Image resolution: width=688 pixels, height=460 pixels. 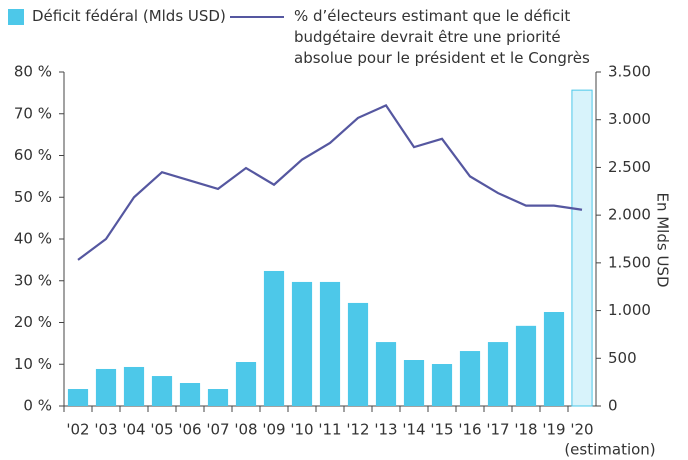 I want to click on x-tick-label: '14, so click(x=413, y=430).